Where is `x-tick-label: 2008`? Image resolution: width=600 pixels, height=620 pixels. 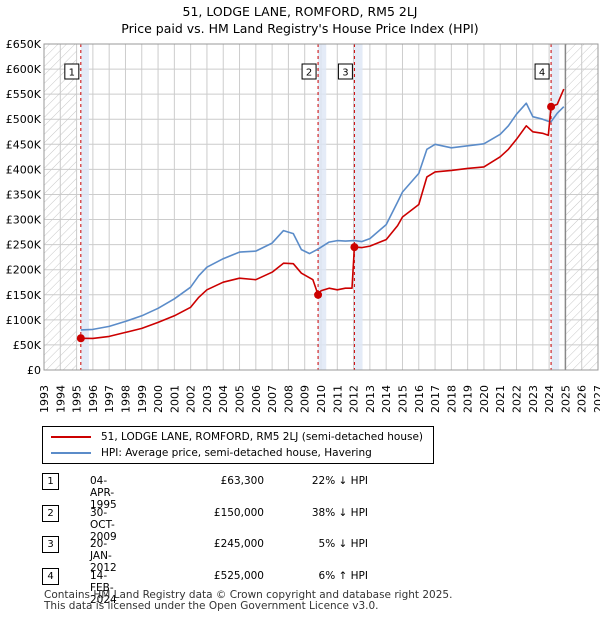
x-tick-label: 2008 is located at coordinates (288, 399).